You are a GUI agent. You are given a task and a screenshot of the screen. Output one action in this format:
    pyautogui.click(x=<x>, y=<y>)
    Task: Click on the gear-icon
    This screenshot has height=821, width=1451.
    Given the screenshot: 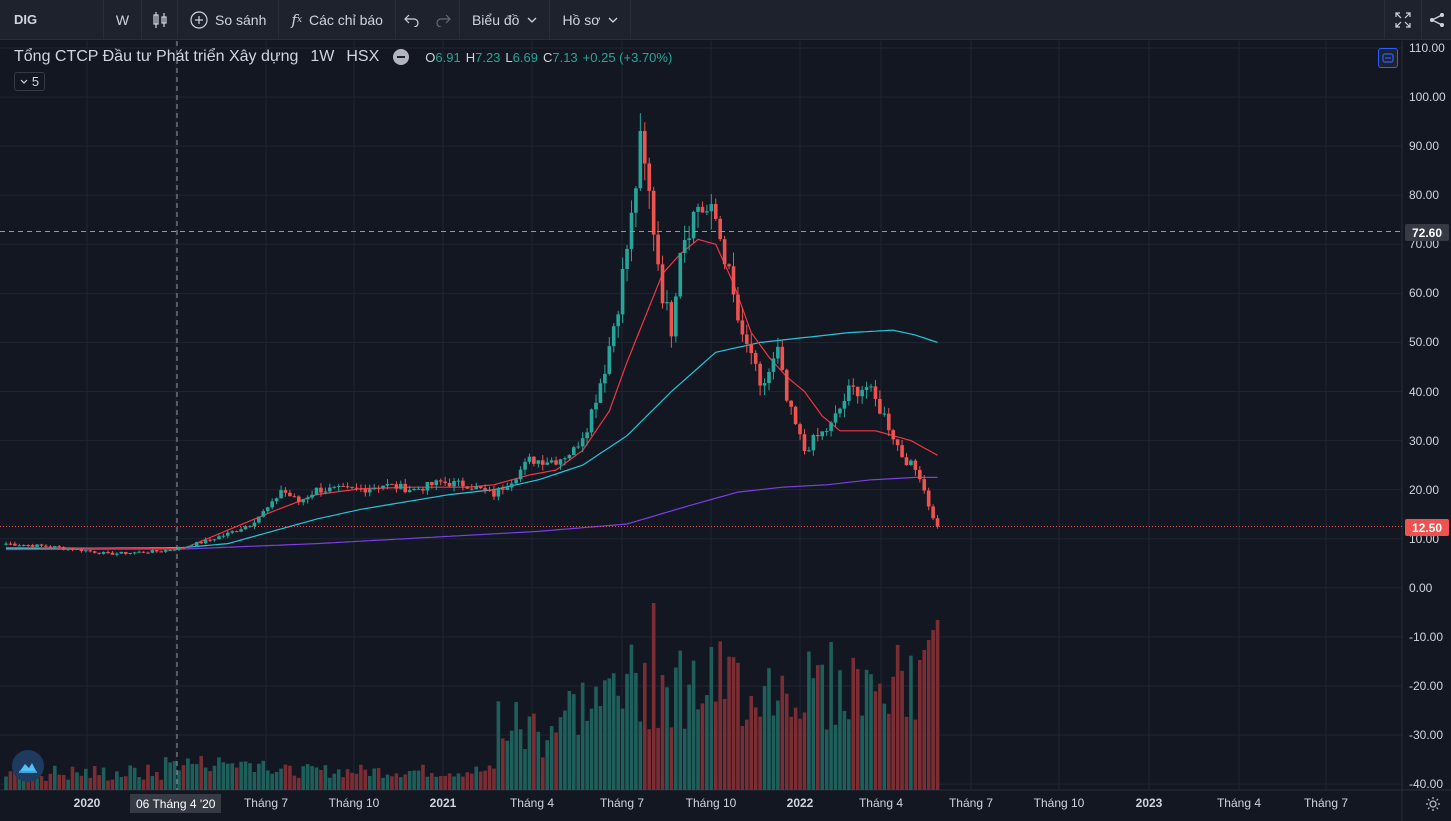 What is the action you would take?
    pyautogui.click(x=1433, y=804)
    